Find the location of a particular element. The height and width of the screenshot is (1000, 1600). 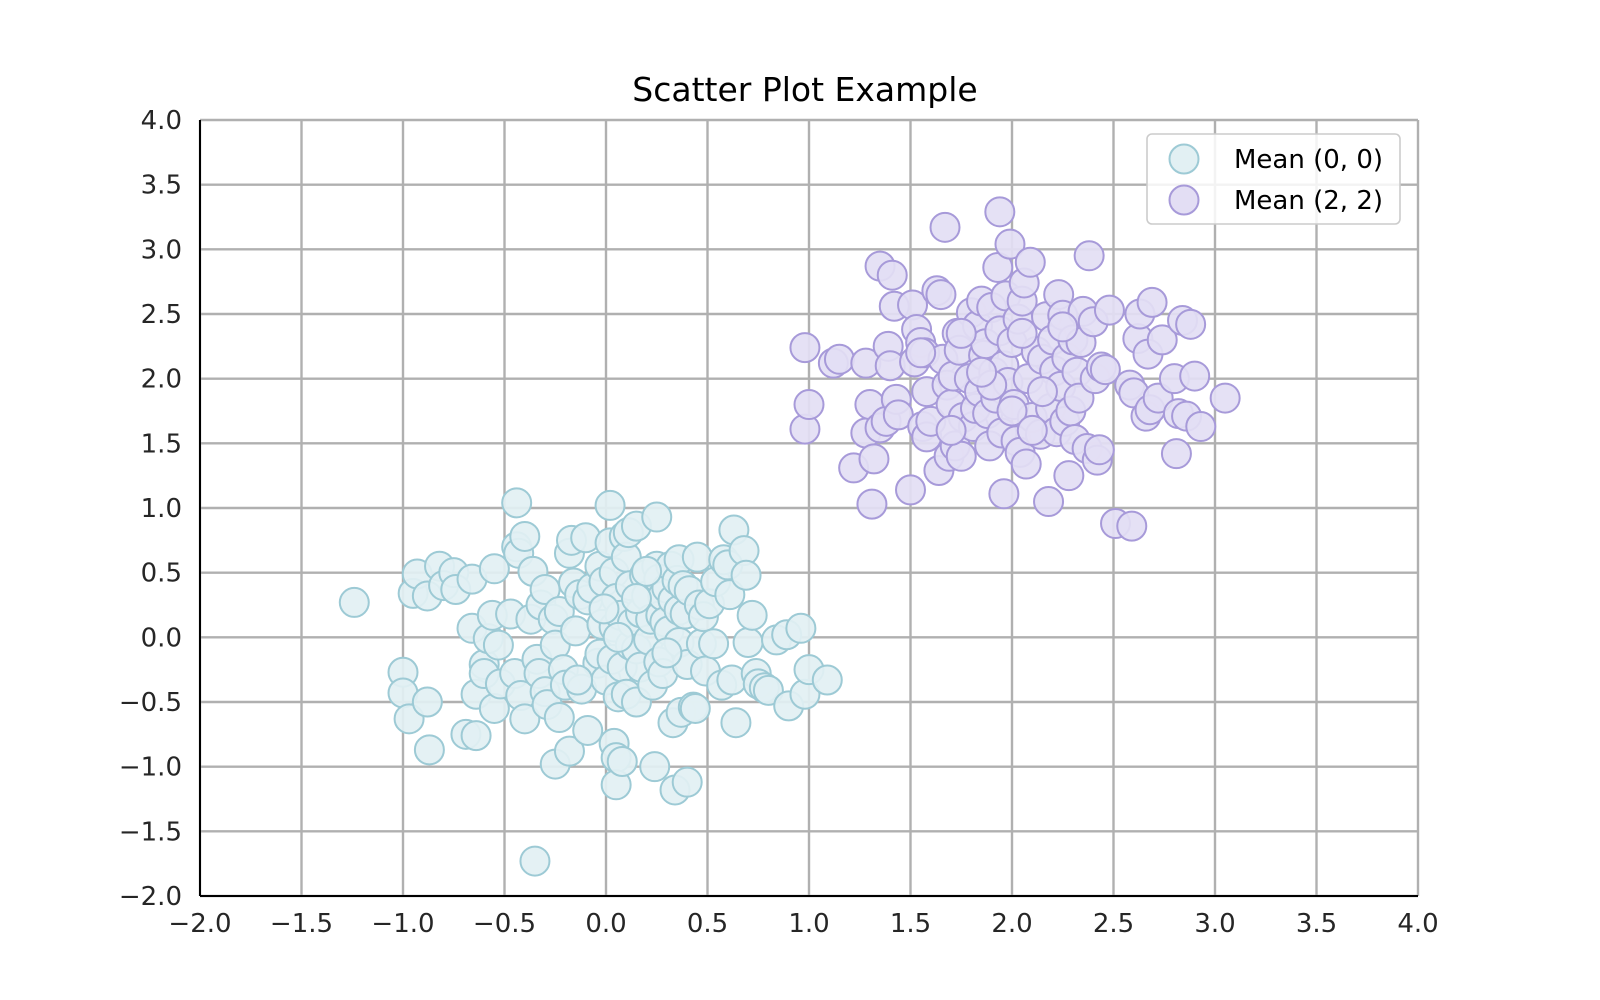

x-tick-label: 3.0 is located at coordinates (1214, 924).